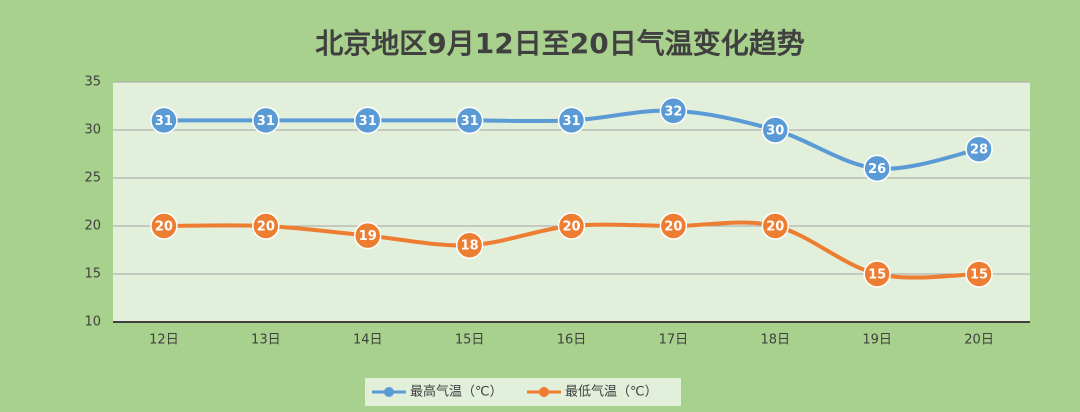 This screenshot has height=412, width=1080. What do you see at coordinates (456, 392) in the screenshot?
I see `legend-label: 最高气温（℃）` at bounding box center [456, 392].